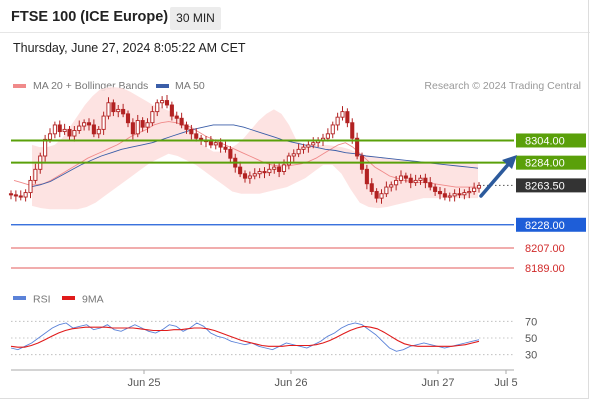 This screenshot has width=590, height=400. Describe the element at coordinates (42, 300) in the screenshot. I see `rsi-legend-label: RSI` at that location.